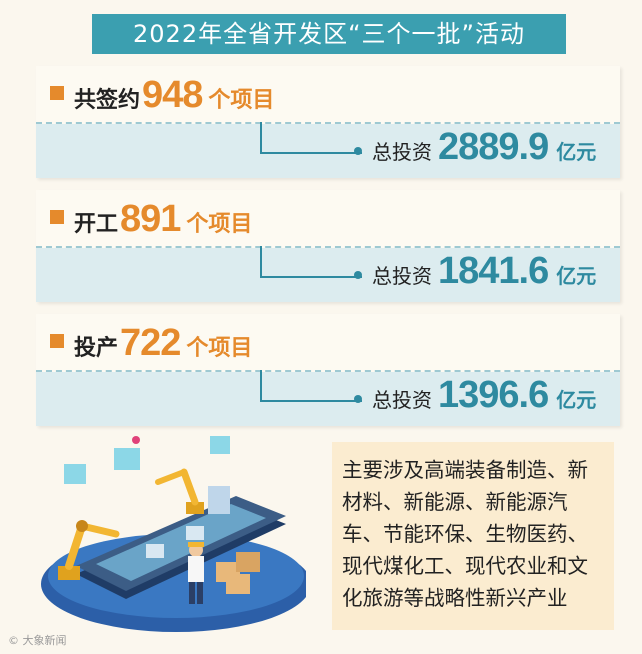  I want to click on investment-line: 总投资 2889.9 亿元, so click(484, 149).